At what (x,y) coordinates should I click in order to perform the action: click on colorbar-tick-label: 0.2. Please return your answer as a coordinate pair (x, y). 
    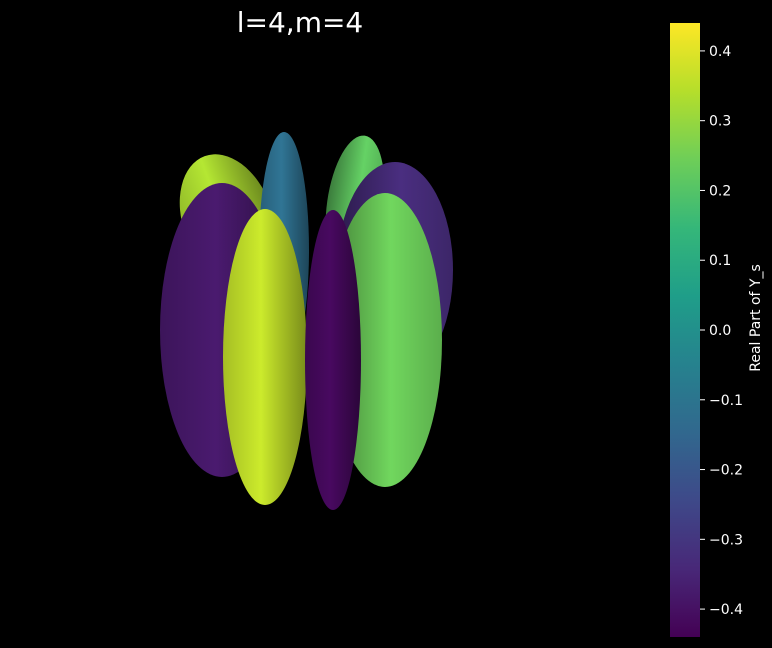
    Looking at the image, I should click on (720, 191).